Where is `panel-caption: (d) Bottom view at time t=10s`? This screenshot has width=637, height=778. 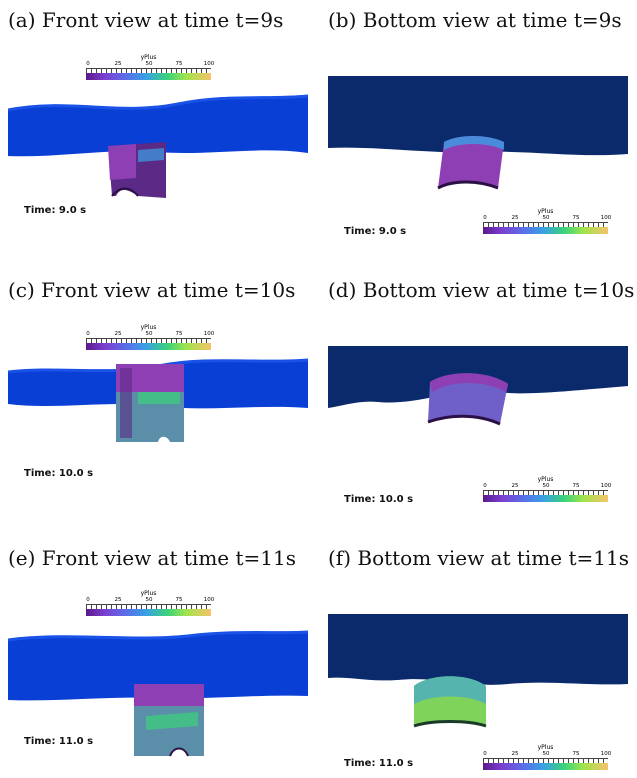
panel-caption: (d) Bottom view at time t=10s is located at coordinates (481, 290).